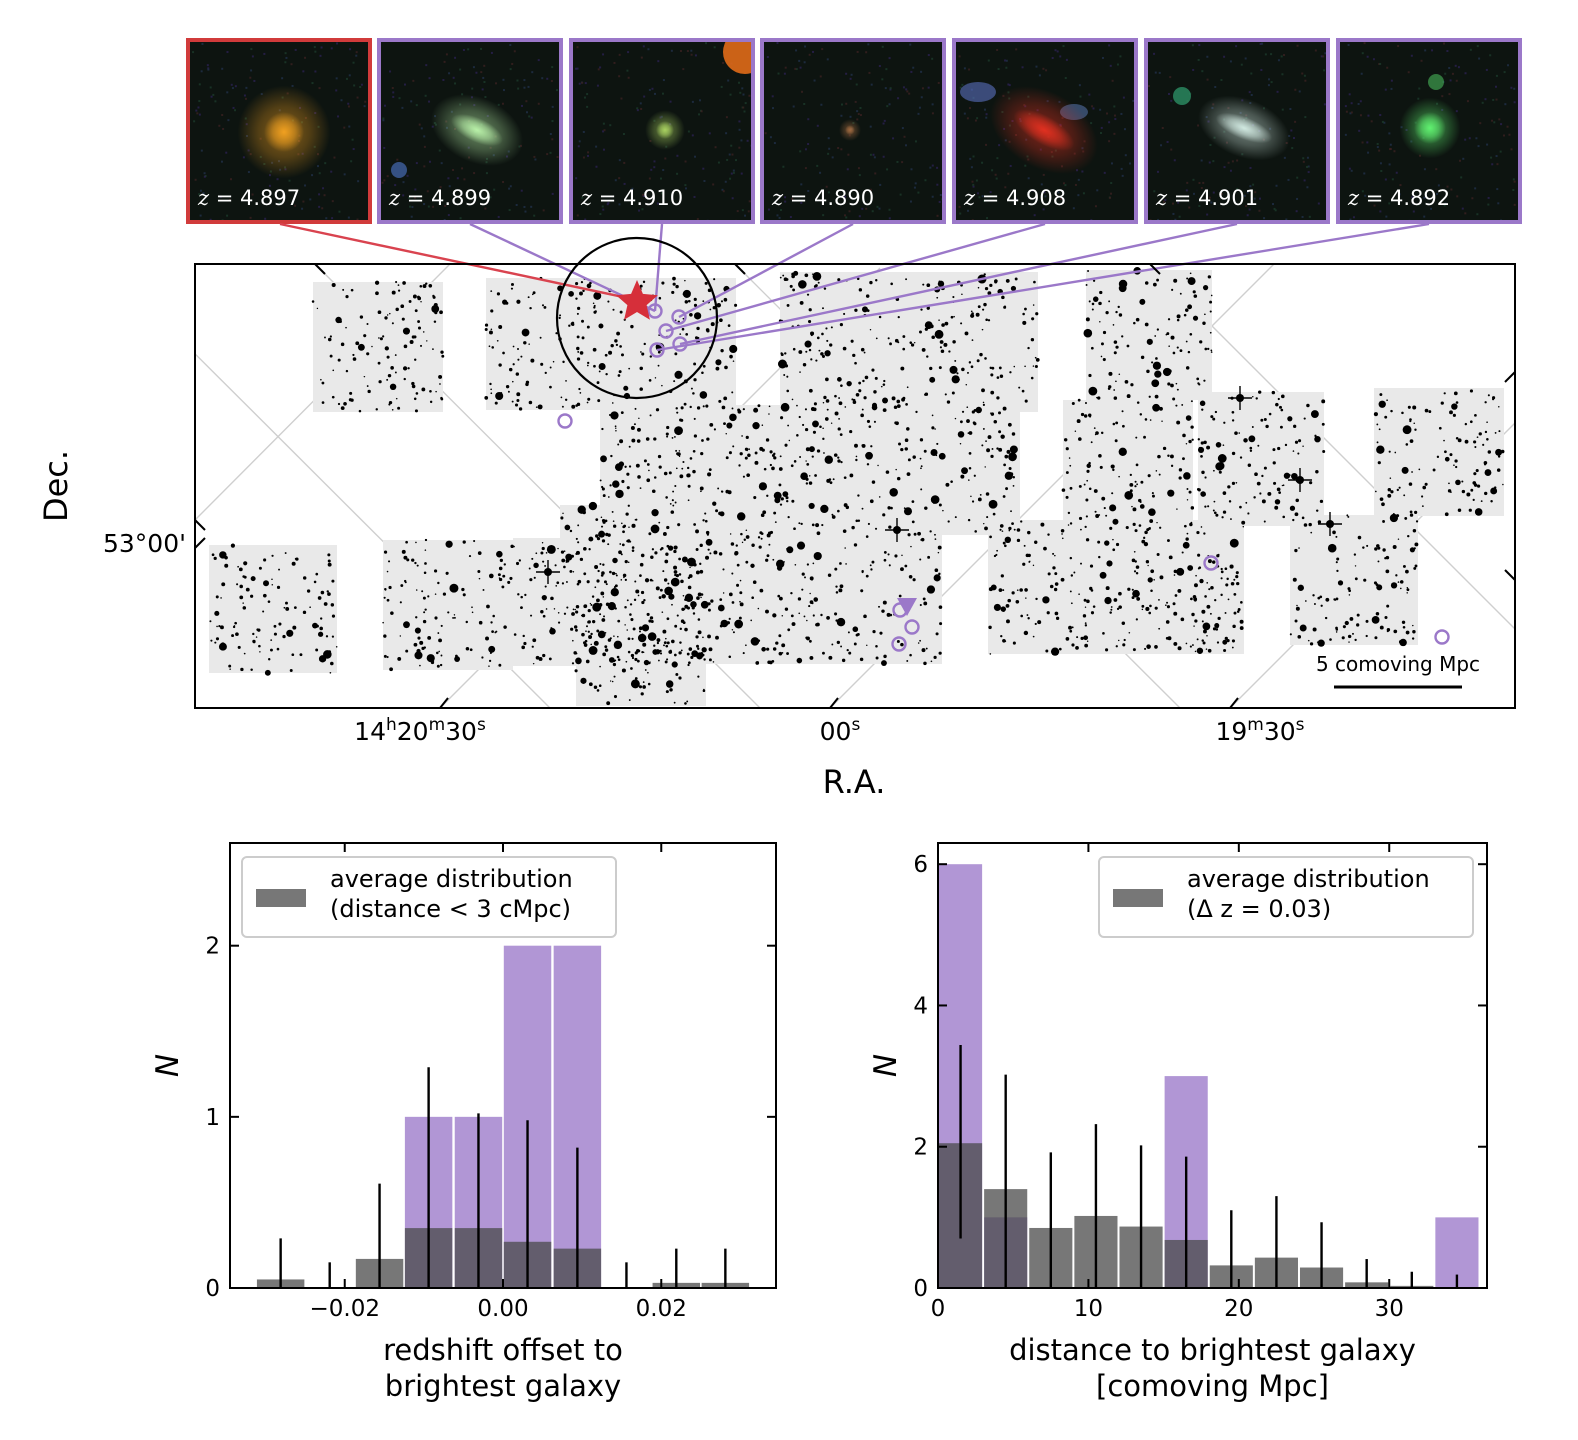  Describe the element at coordinates (1003, 477) in the screenshot. I see `member-galaxy-markers` at that location.